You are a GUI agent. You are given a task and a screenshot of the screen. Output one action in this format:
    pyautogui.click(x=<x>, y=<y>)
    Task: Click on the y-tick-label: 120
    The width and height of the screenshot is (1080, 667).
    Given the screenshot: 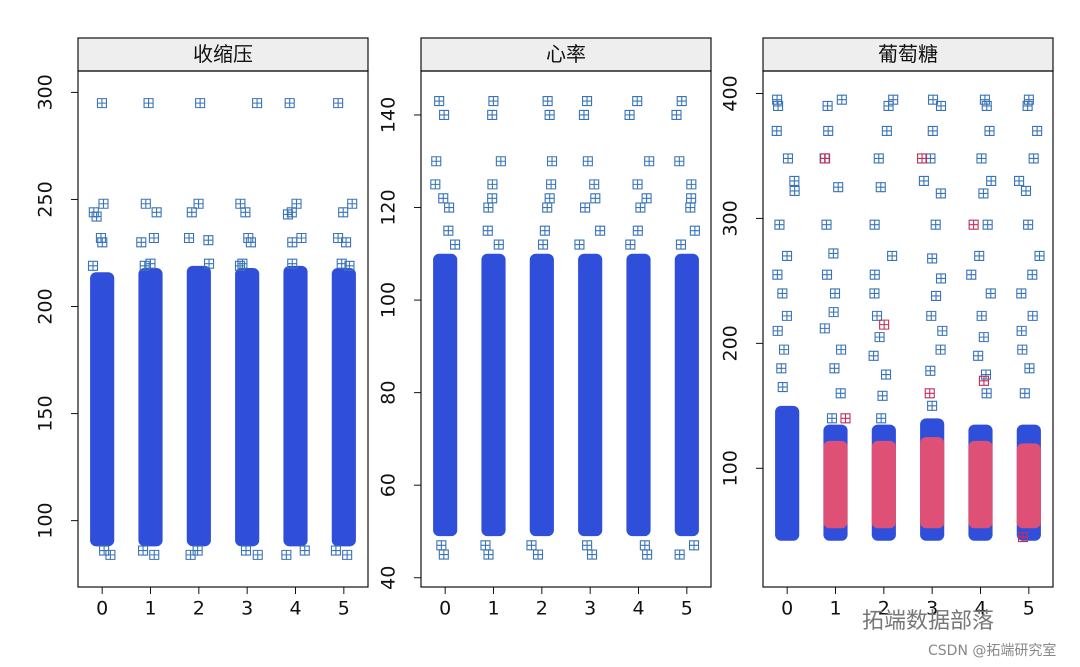 What is the action you would take?
    pyautogui.click(x=389, y=207)
    